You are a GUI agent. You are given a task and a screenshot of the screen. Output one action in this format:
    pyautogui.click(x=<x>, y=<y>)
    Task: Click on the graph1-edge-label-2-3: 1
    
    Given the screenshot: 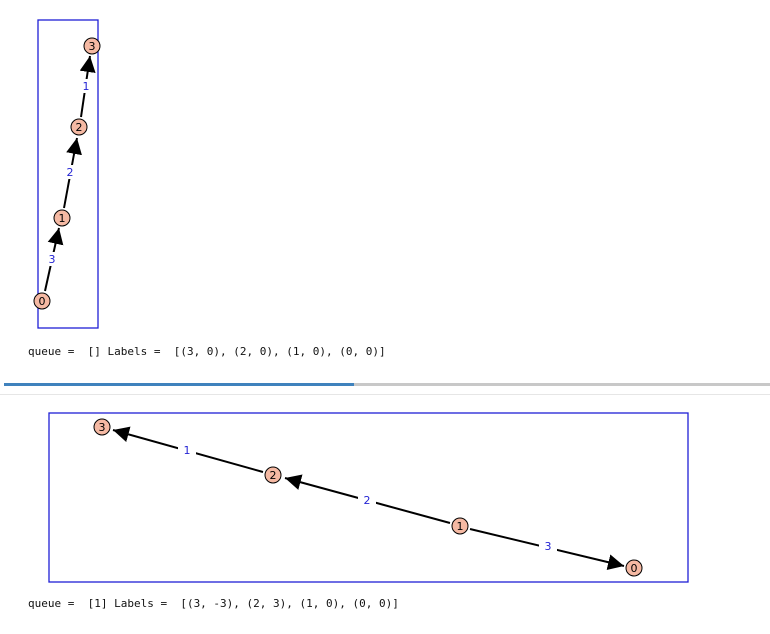 What is the action you would take?
    pyautogui.click(x=86, y=86)
    